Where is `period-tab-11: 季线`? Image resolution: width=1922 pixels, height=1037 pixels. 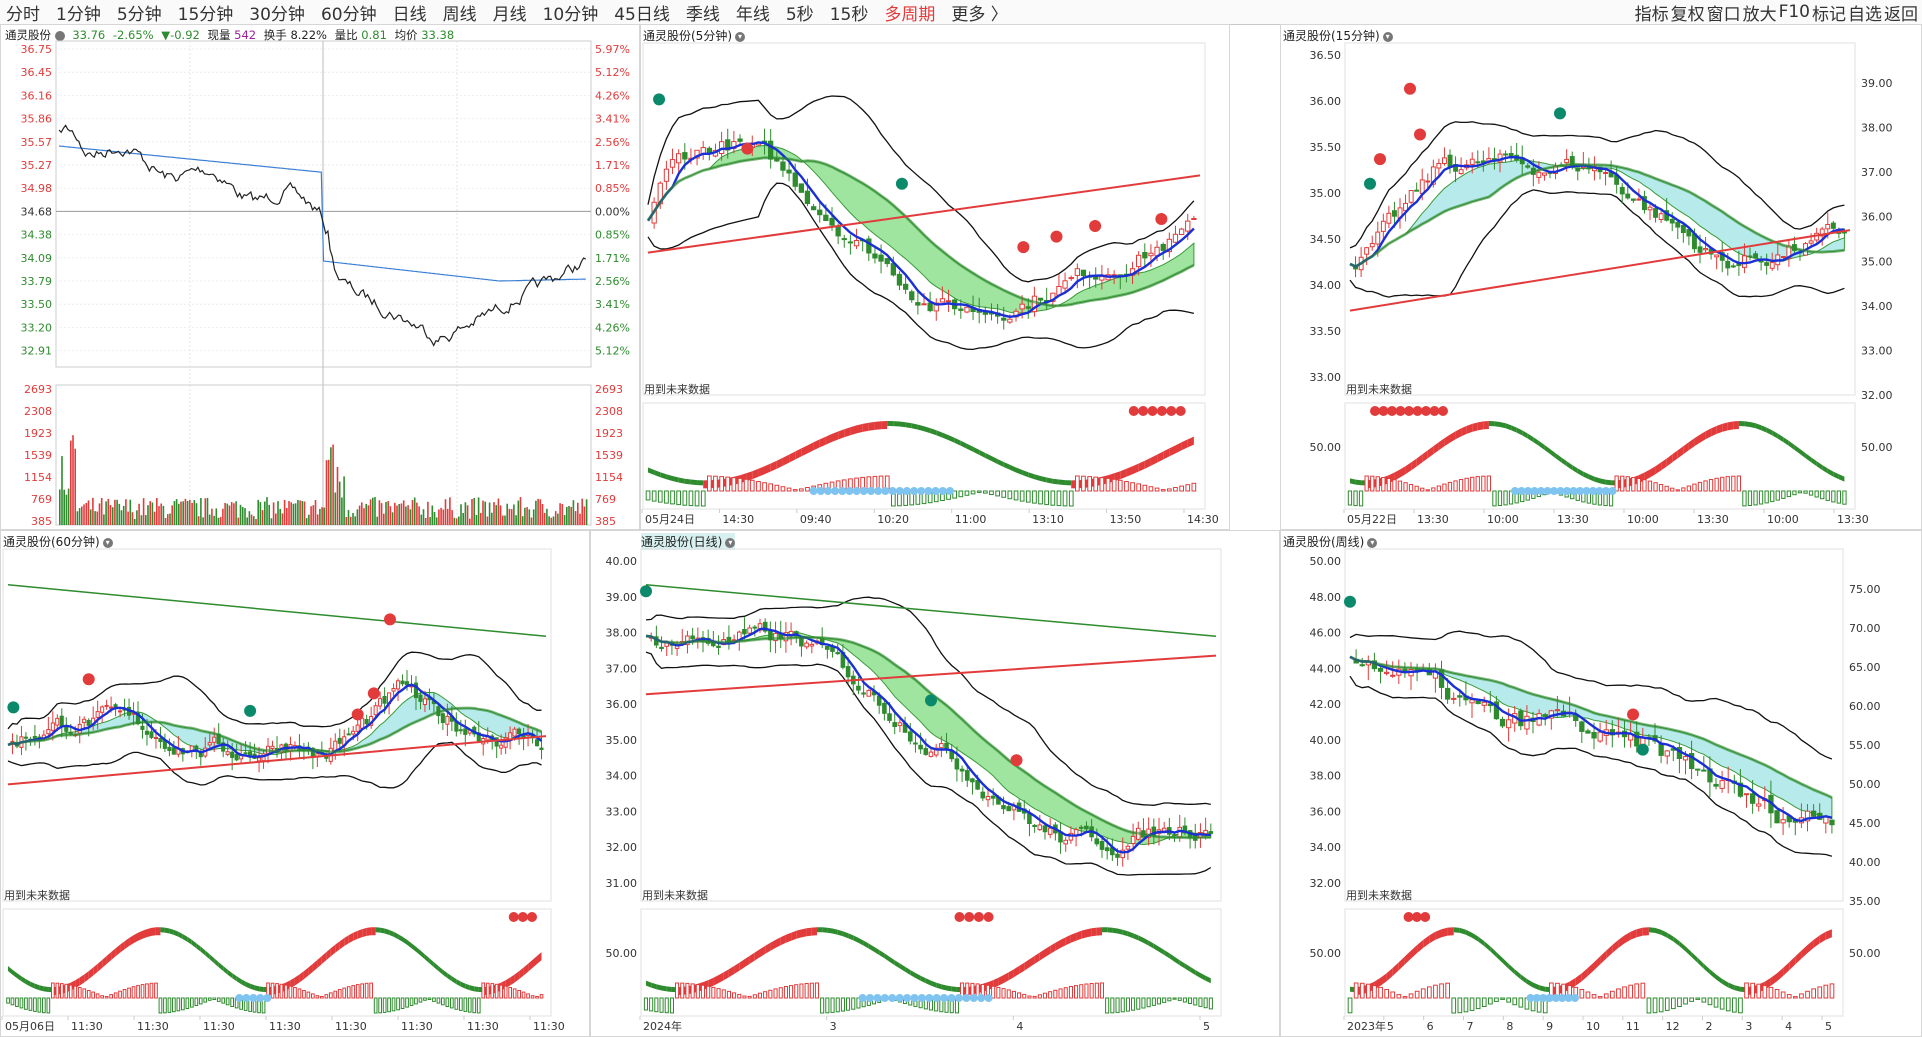 period-tab-11: 季线 is located at coordinates (702, 14).